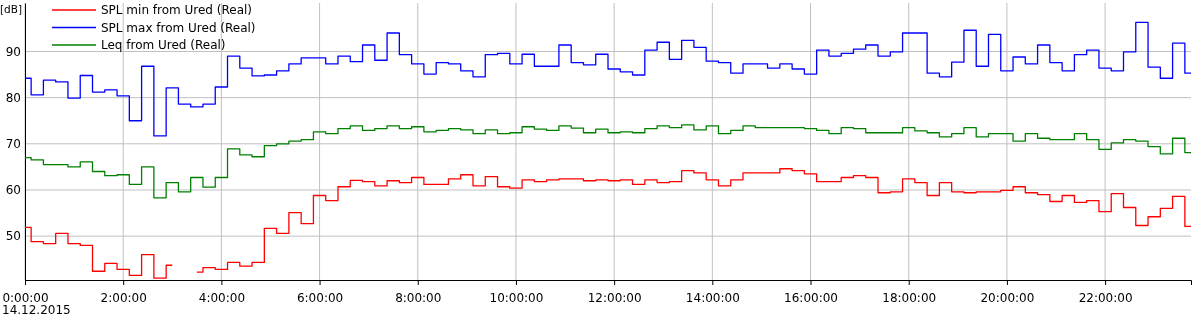  Describe the element at coordinates (712, 298) in the screenshot. I see `x-tick-label: 14:00:00` at that location.